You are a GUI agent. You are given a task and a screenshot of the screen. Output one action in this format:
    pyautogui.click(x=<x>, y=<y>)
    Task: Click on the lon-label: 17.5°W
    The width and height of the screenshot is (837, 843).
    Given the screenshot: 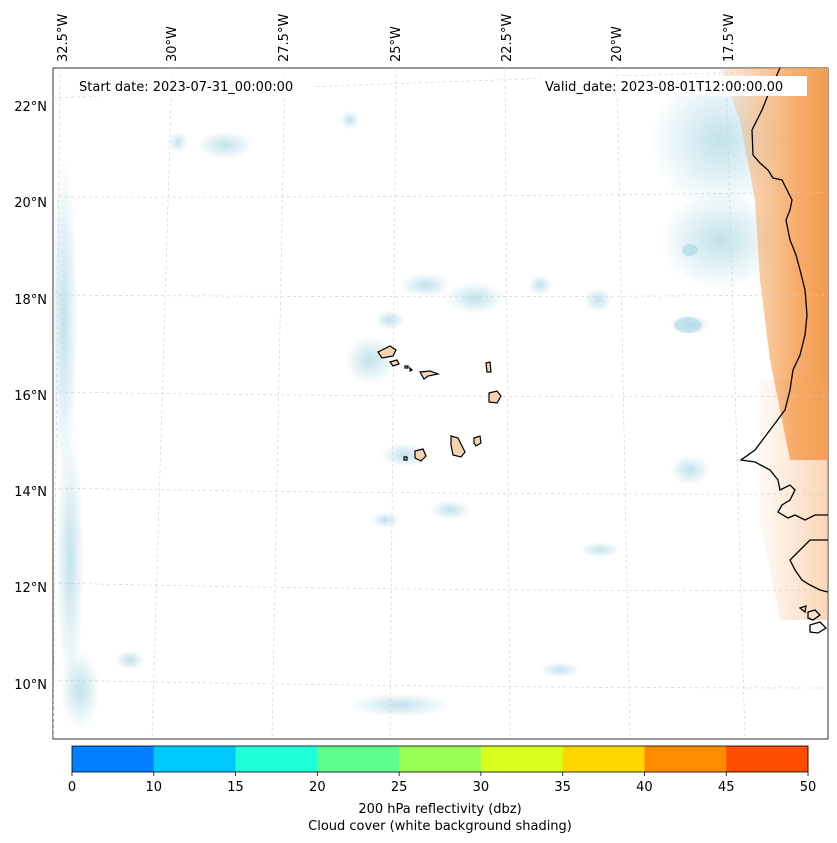 What is the action you would take?
    pyautogui.click(x=729, y=38)
    